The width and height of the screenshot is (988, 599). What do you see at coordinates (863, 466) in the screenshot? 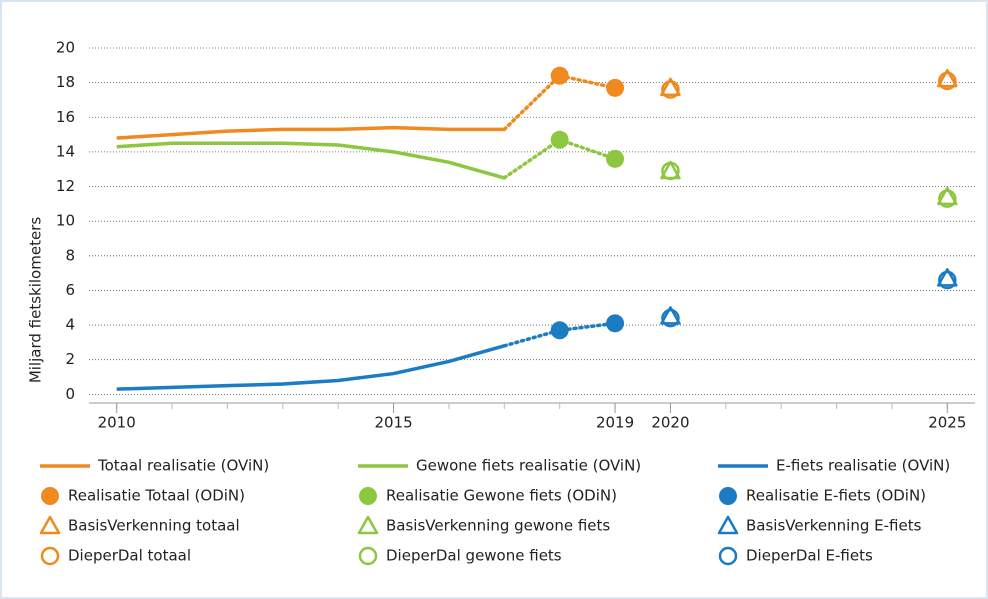
I see `legend-label: E-fiets realisatie (OViN)` at bounding box center [863, 466].